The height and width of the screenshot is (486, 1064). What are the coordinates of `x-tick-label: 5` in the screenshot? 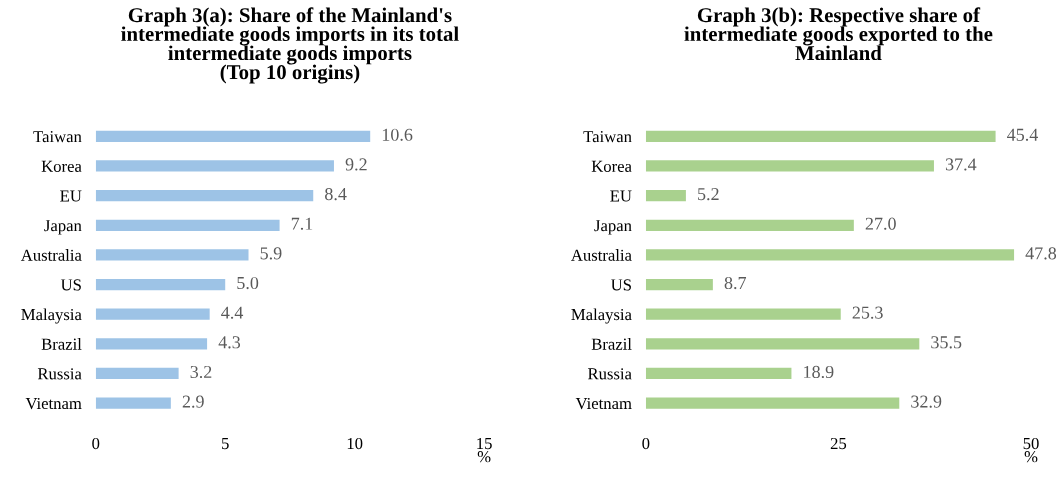 It's located at (225, 444).